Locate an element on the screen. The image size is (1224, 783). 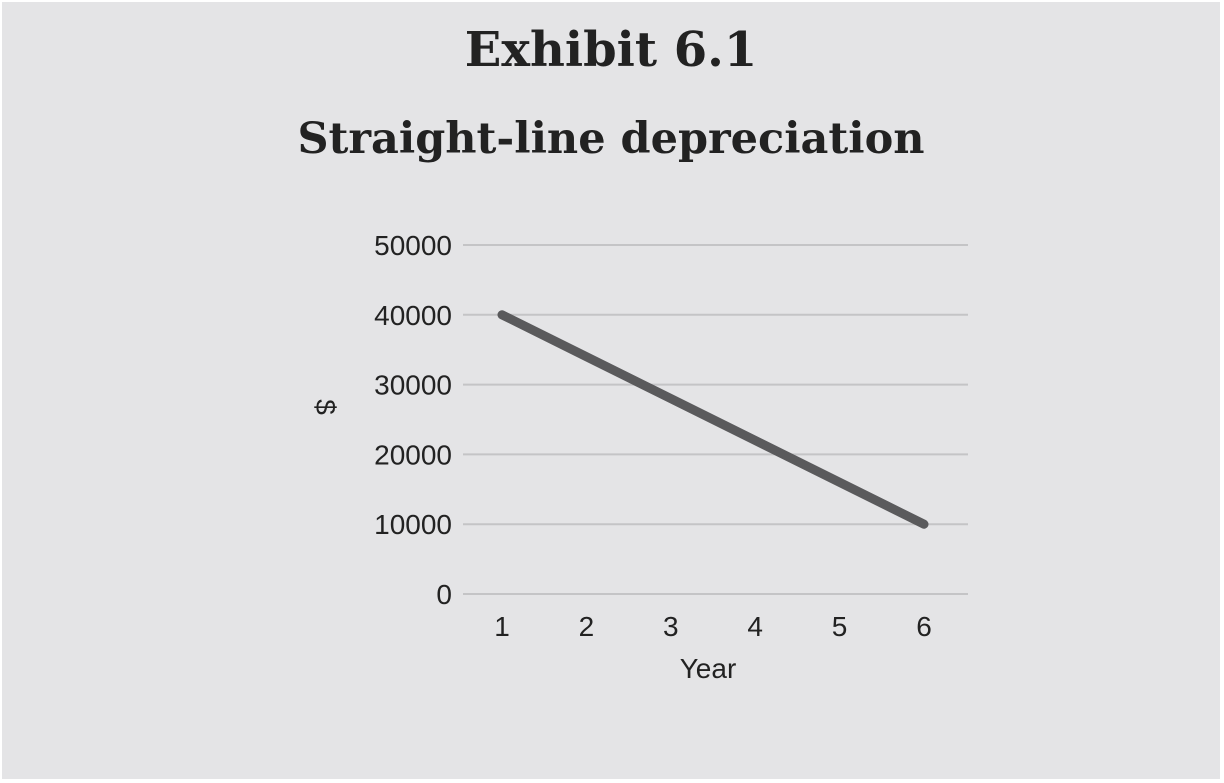
x-tick-label: 1 is located at coordinates (502, 626).